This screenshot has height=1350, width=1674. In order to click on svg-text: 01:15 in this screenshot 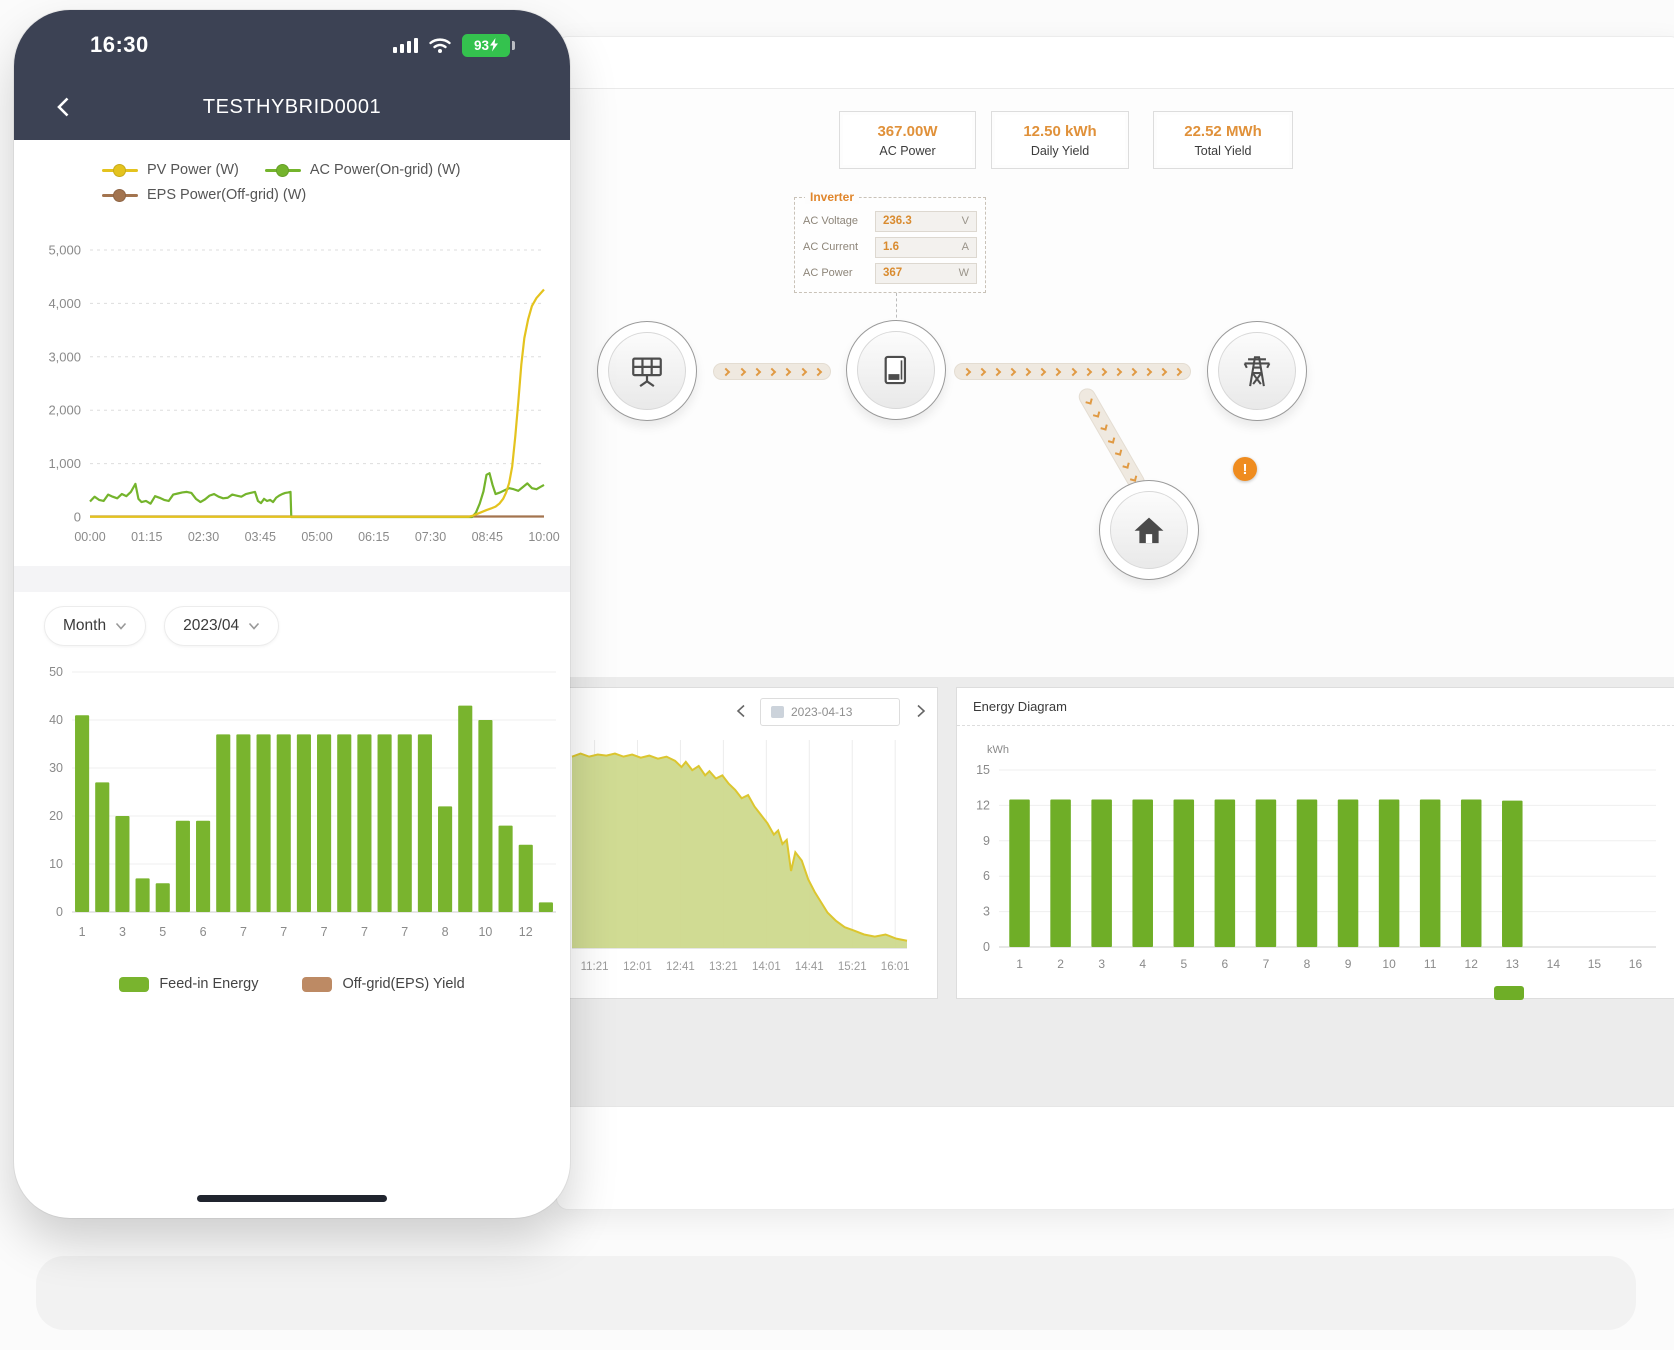, I will do `click(146, 537)`.